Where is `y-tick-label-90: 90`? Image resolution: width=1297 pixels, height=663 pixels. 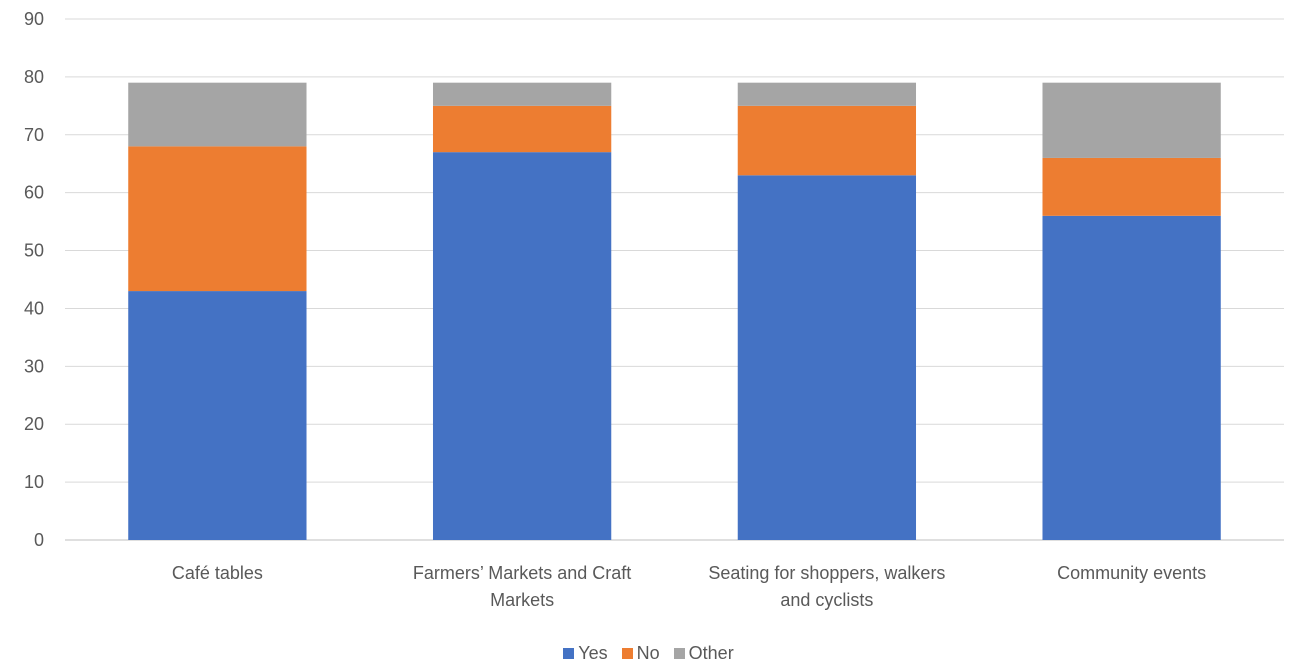
y-tick-label-90: 90 is located at coordinates (34, 19).